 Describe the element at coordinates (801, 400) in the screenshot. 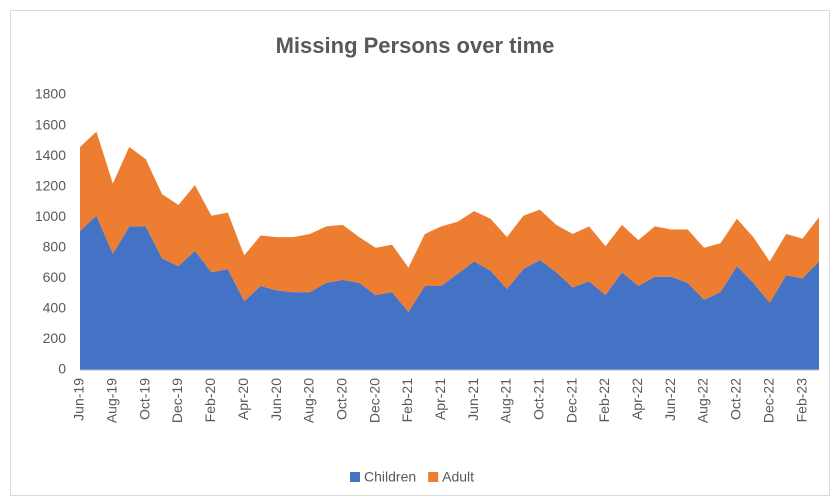

I see `x-tick-label: Feb-23` at that location.